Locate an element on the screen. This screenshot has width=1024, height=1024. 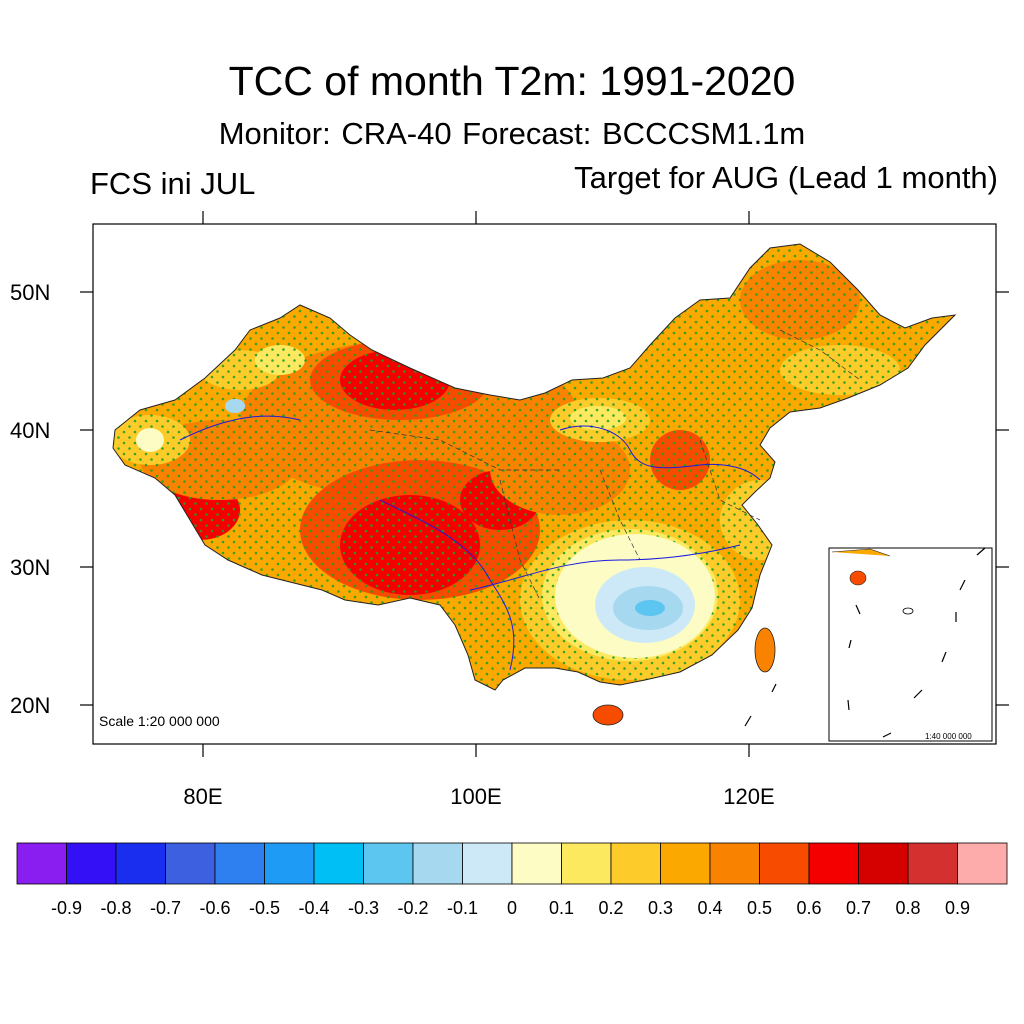
colorbar-label: 0.9 is located at coordinates (957, 908).